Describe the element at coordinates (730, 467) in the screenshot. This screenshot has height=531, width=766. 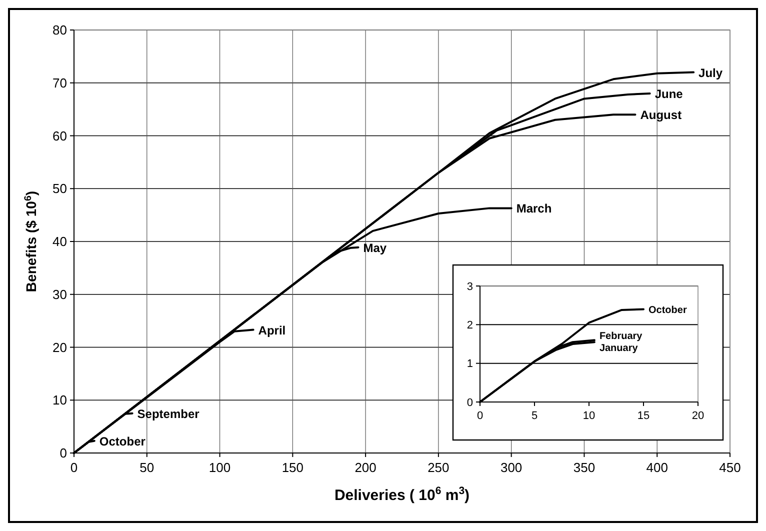
I see `x-tick-label: 450` at that location.